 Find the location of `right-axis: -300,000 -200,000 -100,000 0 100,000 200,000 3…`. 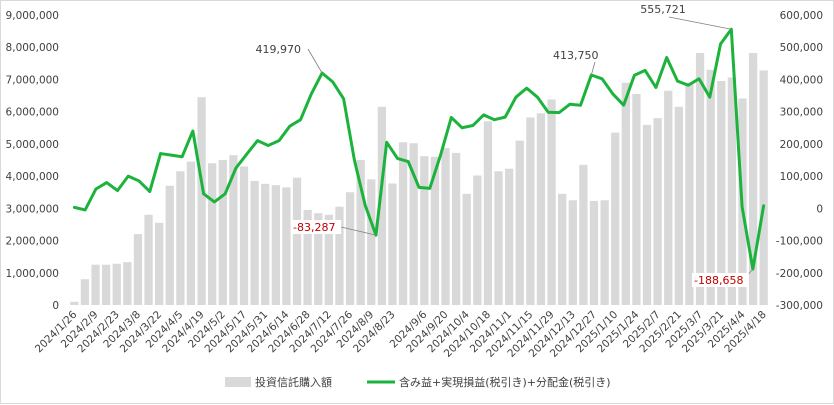

right-axis: -300,000 -200,000 -100,000 0 100,000 200,000 3… is located at coordinates (799, 161).